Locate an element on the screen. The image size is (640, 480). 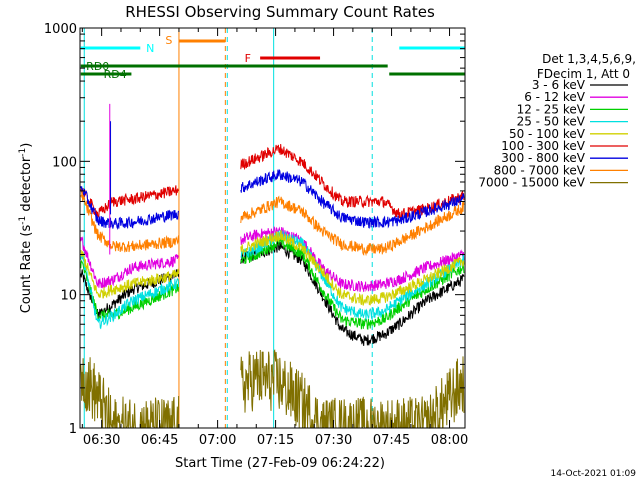
render-timestamp: 14-Oct-2021 01:09 is located at coordinates (594, 474).